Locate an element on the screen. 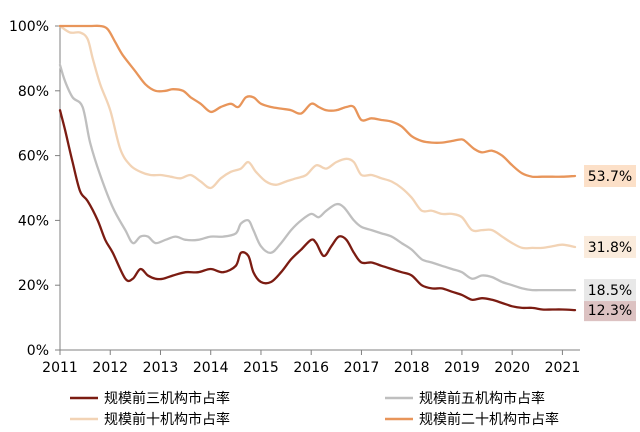 The height and width of the screenshot is (432, 640). x-tick-label: 2013 is located at coordinates (161, 368).